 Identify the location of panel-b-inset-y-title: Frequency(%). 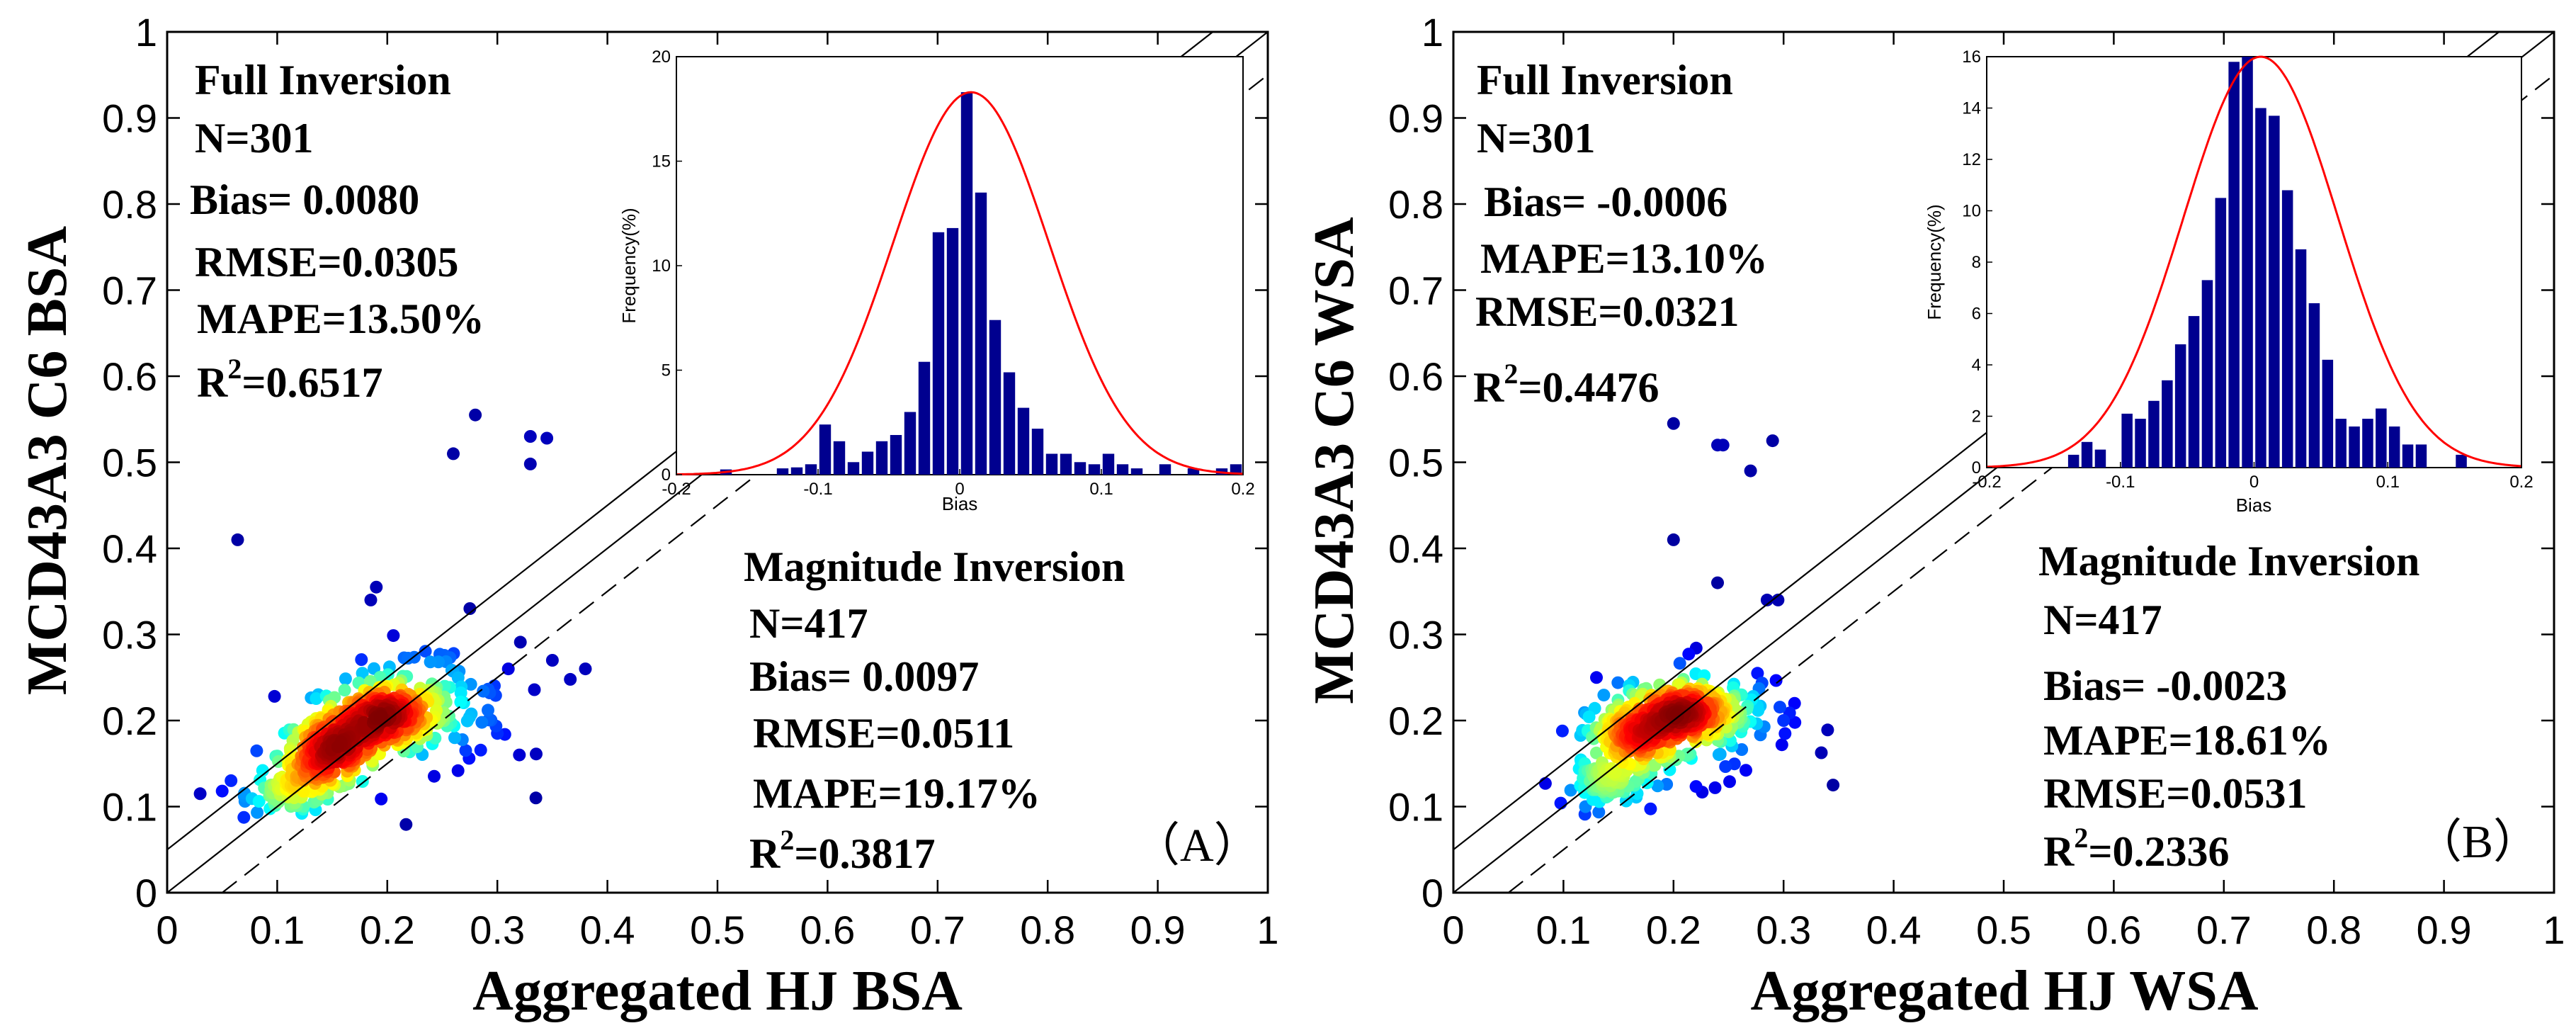
(1934, 262).